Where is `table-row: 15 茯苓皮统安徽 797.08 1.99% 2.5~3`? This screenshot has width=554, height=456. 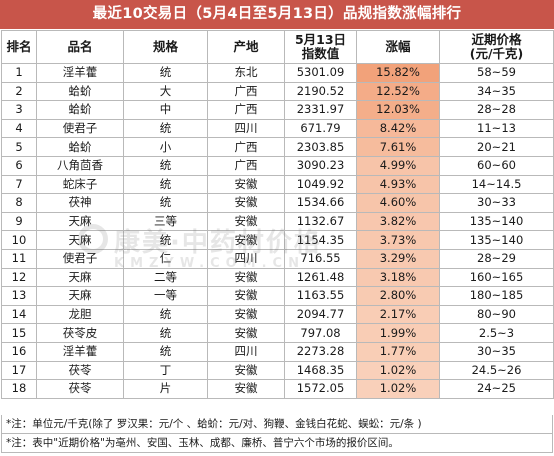
table-row: 15 茯苓皮统安徽 797.08 1.99% 2.5~3 is located at coordinates (277, 333).